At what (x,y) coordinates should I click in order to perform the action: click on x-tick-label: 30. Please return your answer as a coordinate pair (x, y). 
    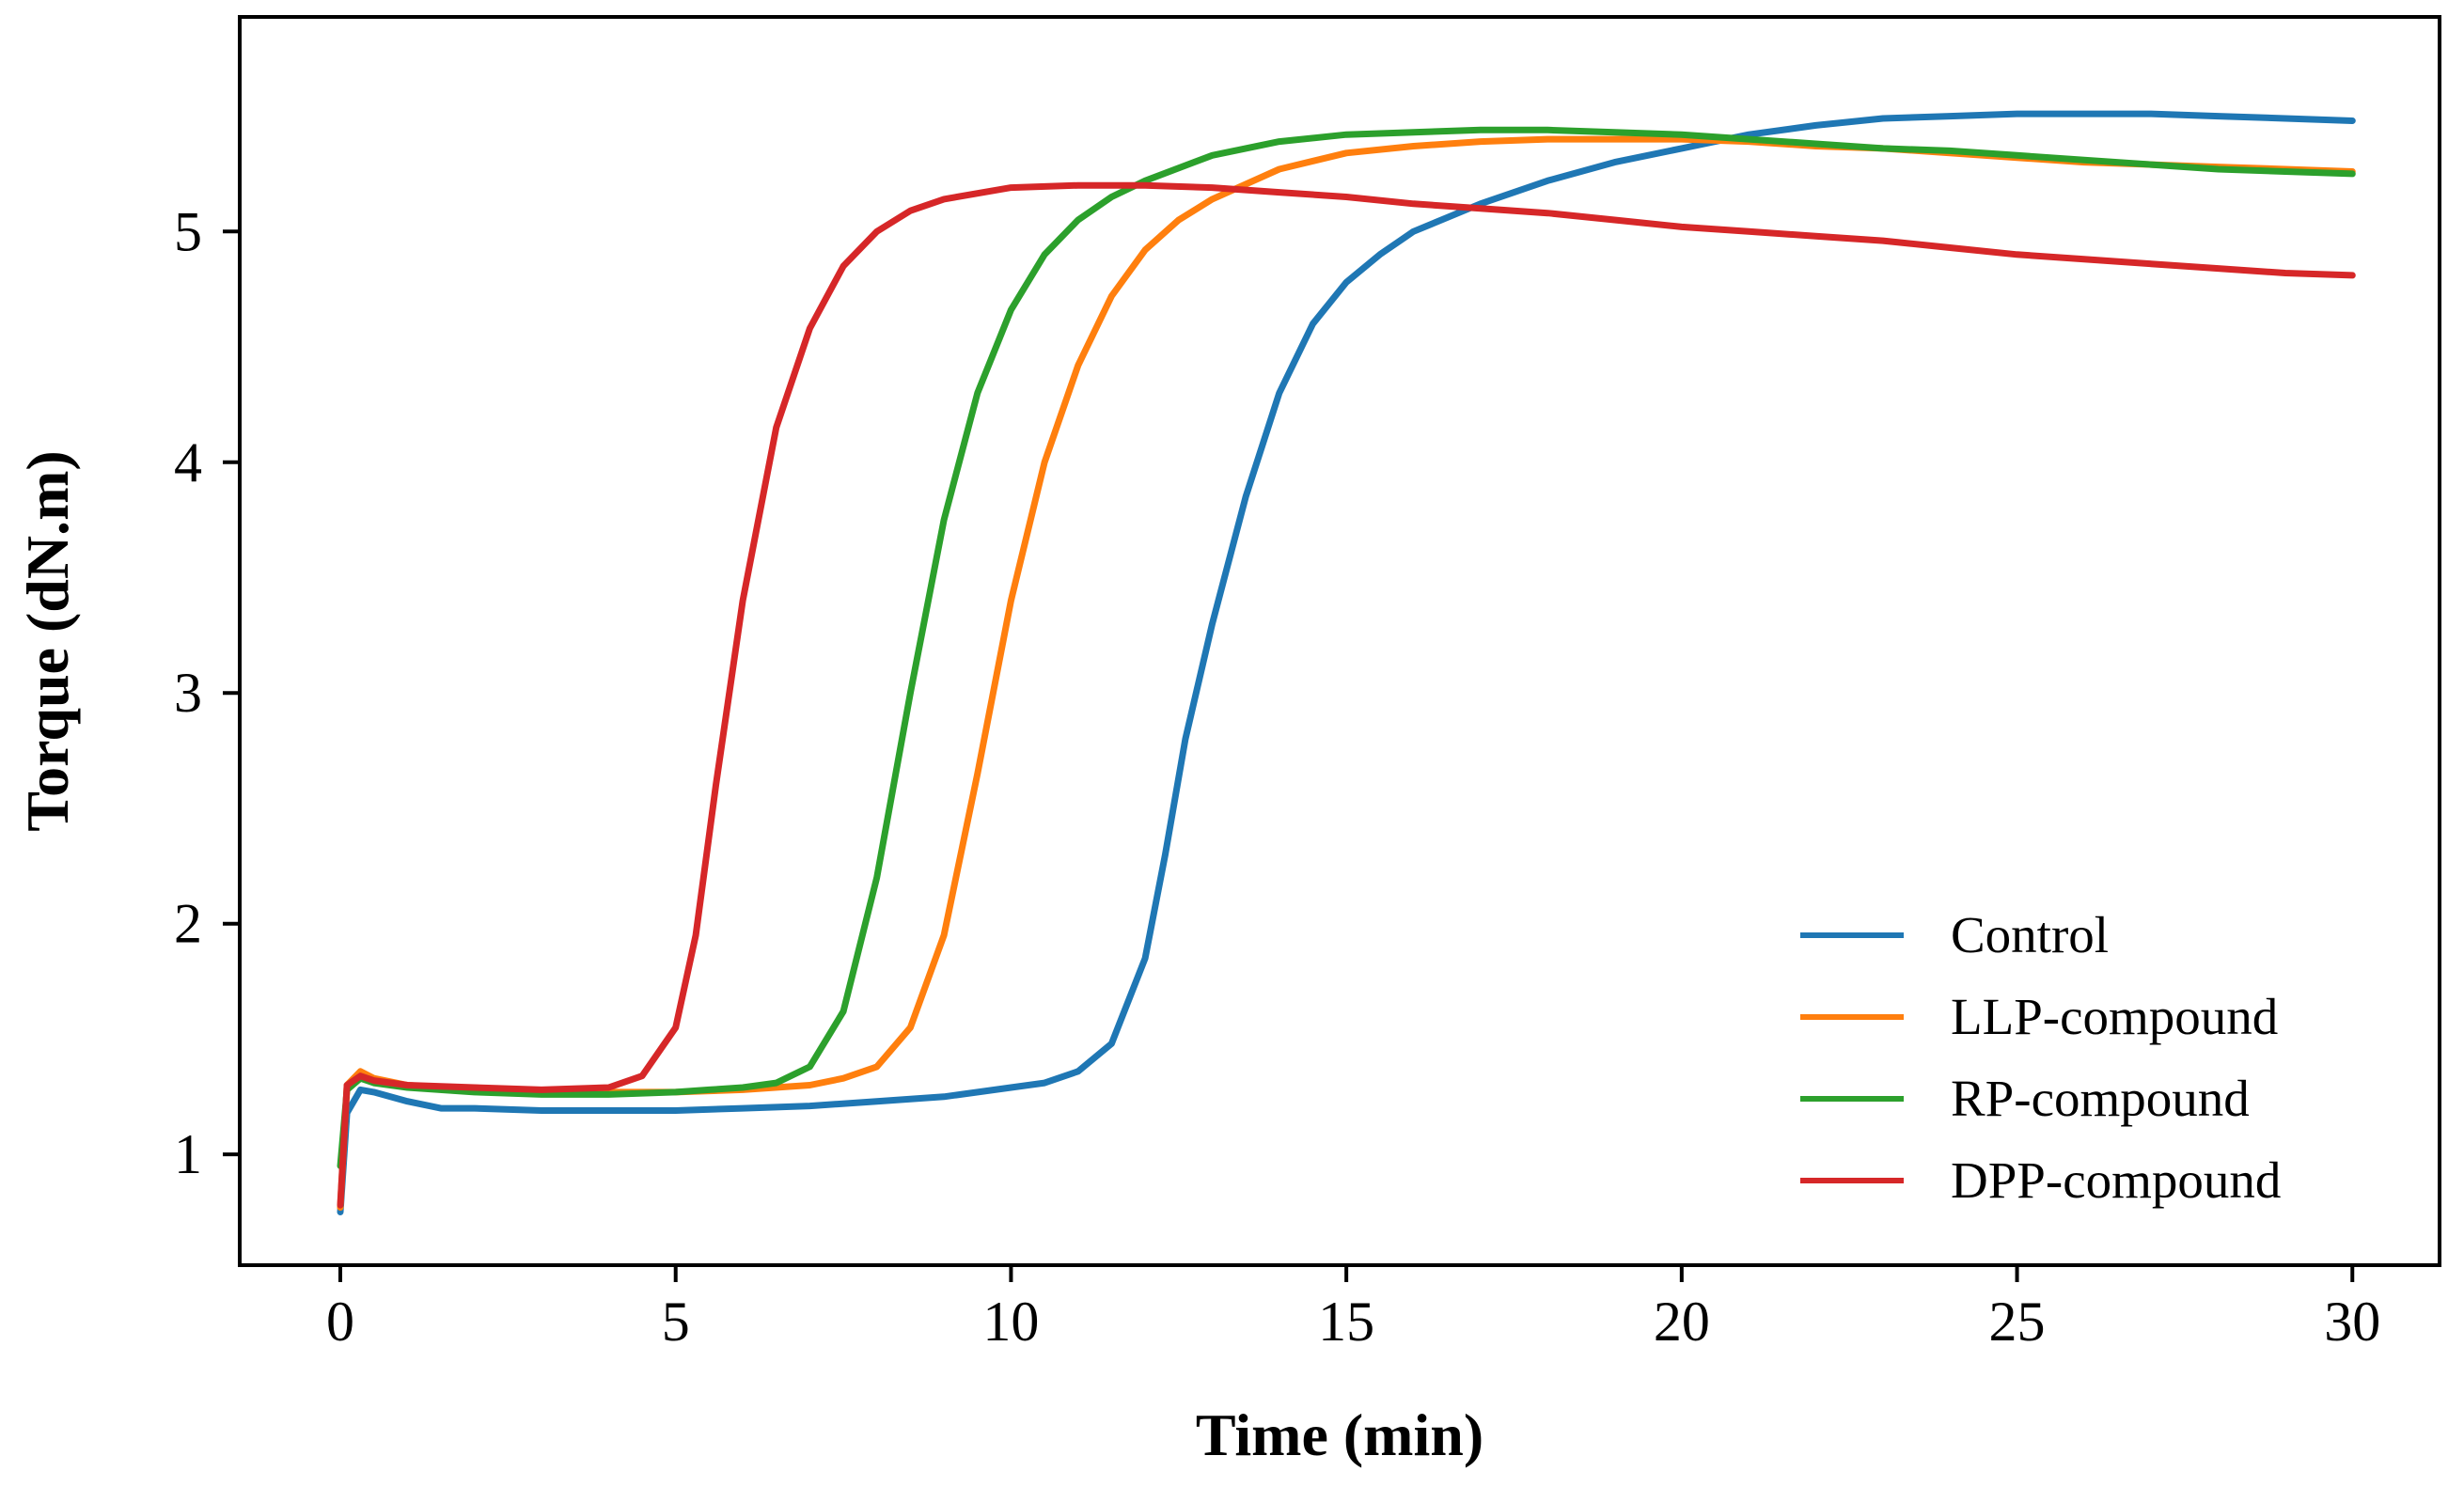
    Looking at the image, I should click on (2352, 1322).